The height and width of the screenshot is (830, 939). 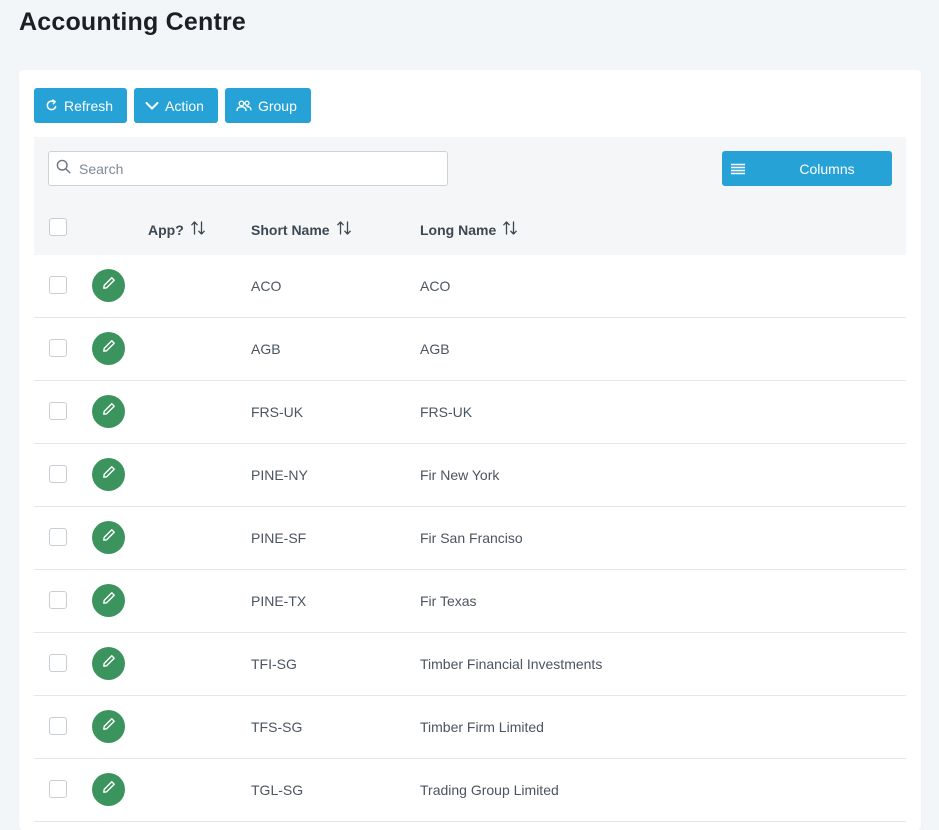 I want to click on short-name-cell: PINE-NY, so click(x=279, y=475).